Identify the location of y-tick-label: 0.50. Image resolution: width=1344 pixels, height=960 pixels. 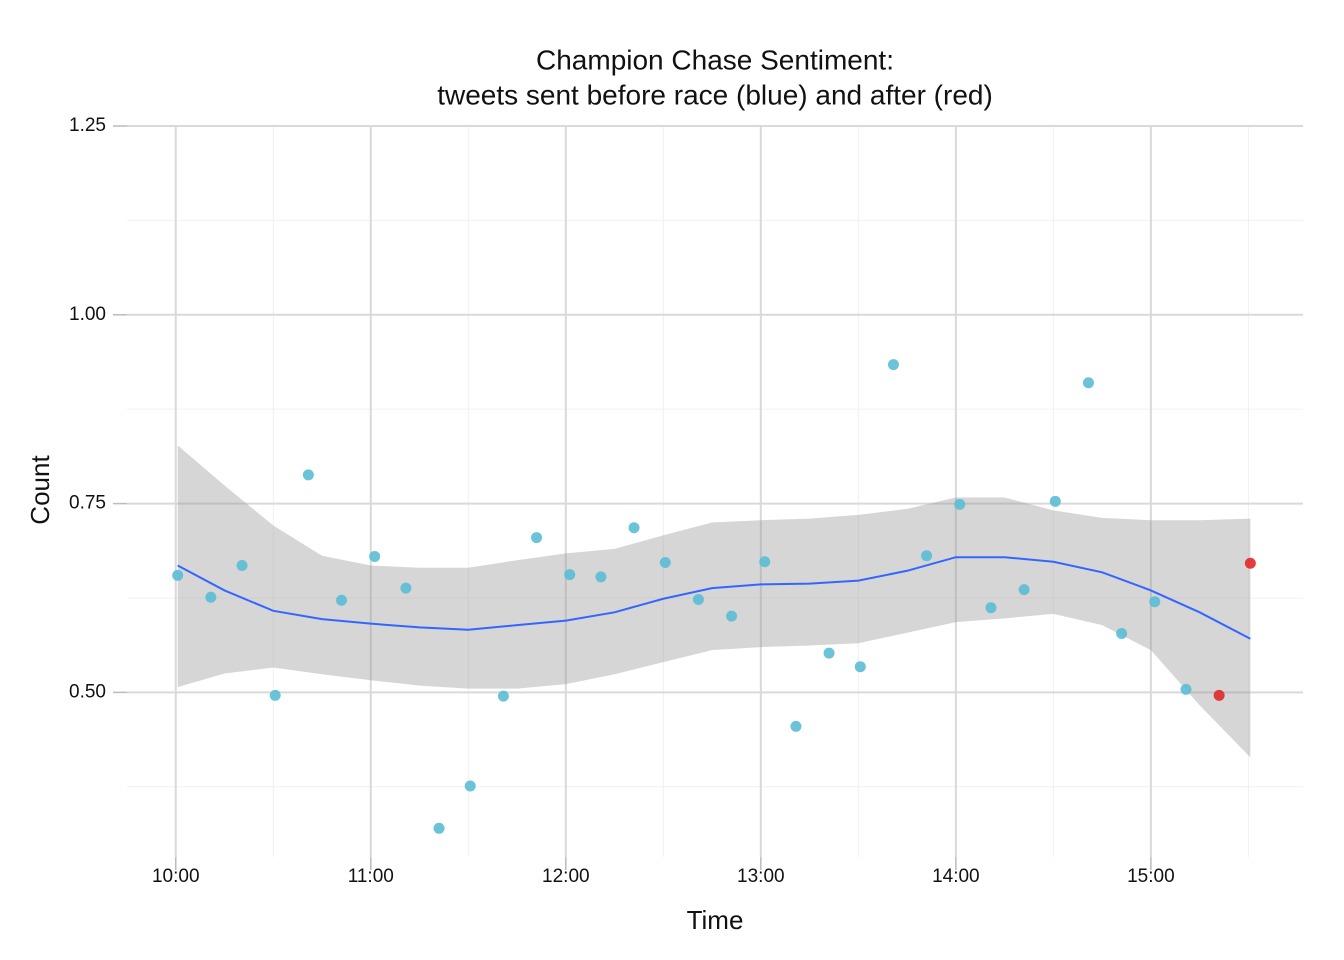
(87, 691).